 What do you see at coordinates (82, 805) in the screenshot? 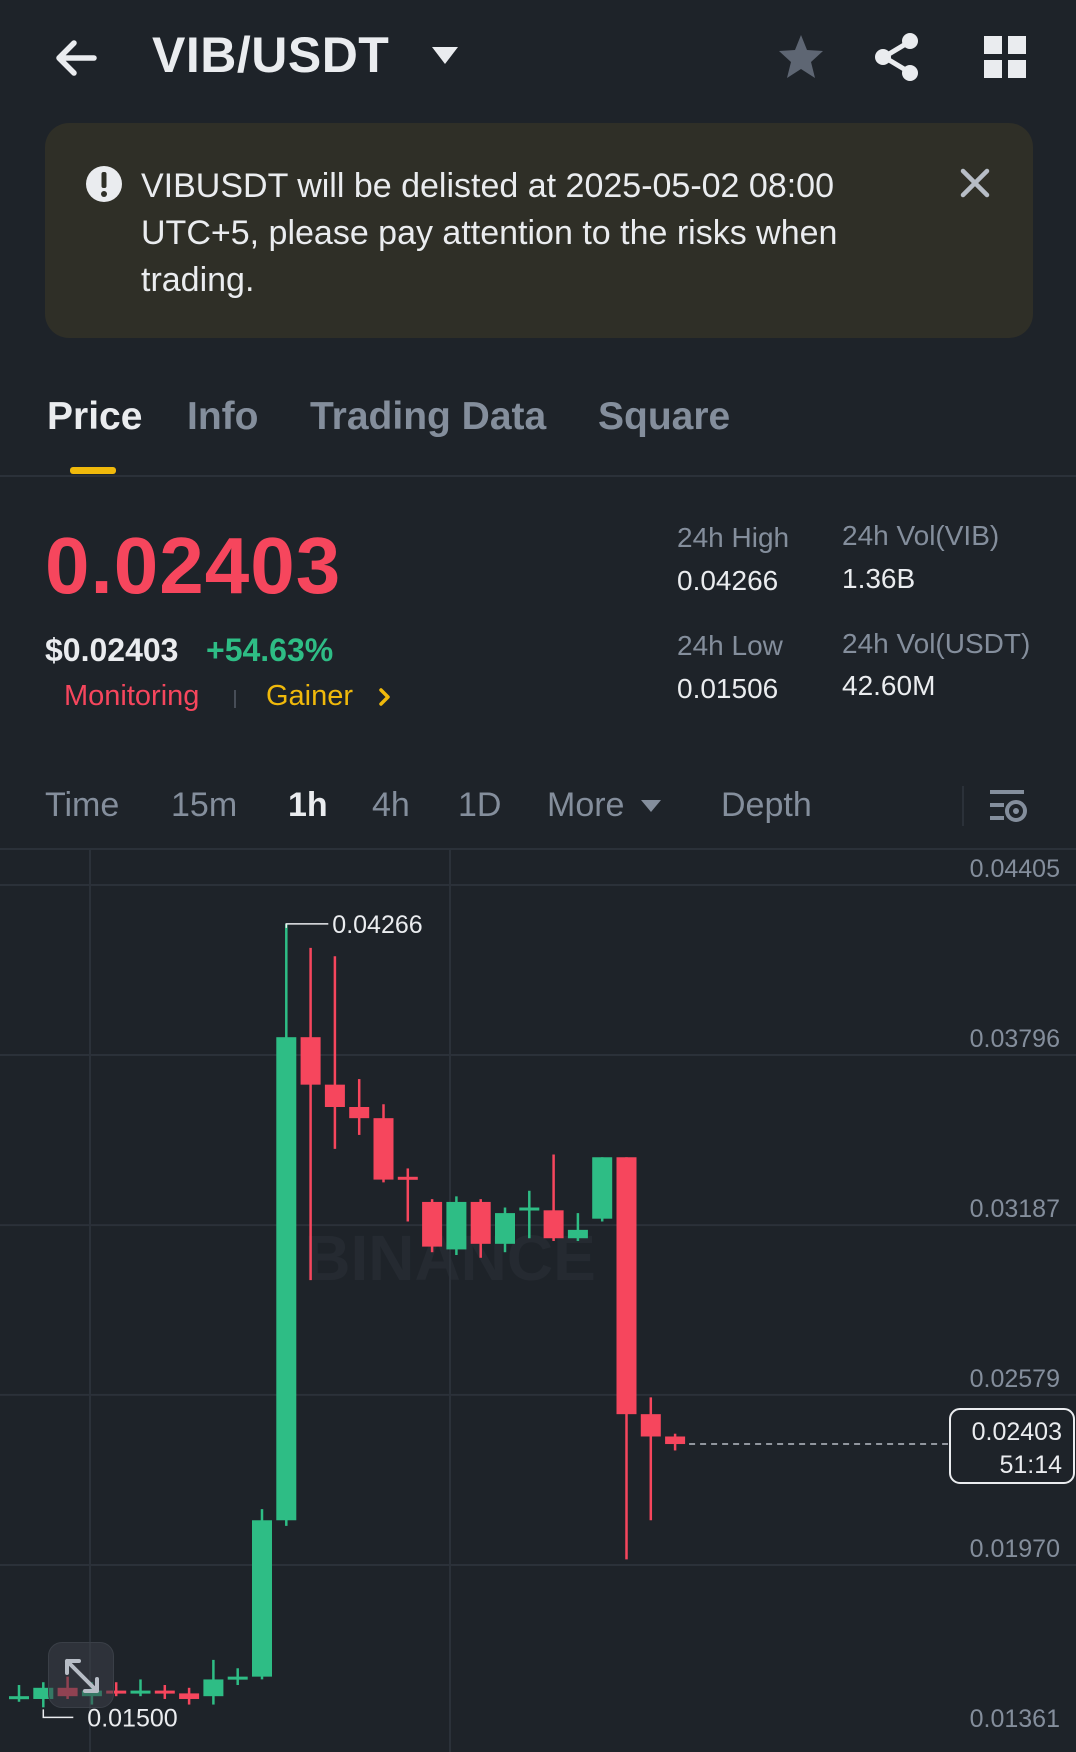
I see `interval-time: Time` at bounding box center [82, 805].